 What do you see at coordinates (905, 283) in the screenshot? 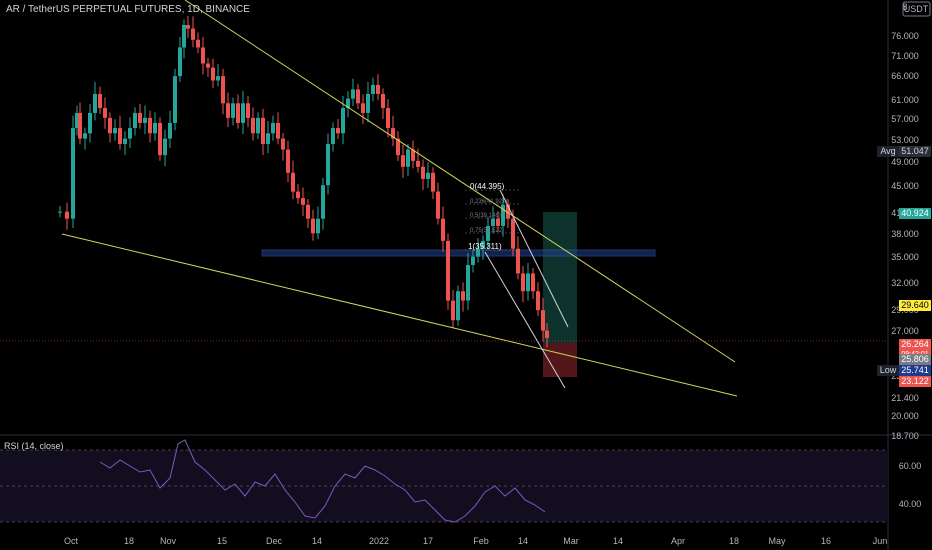
I see `price-tick-label: 32.000` at bounding box center [905, 283].